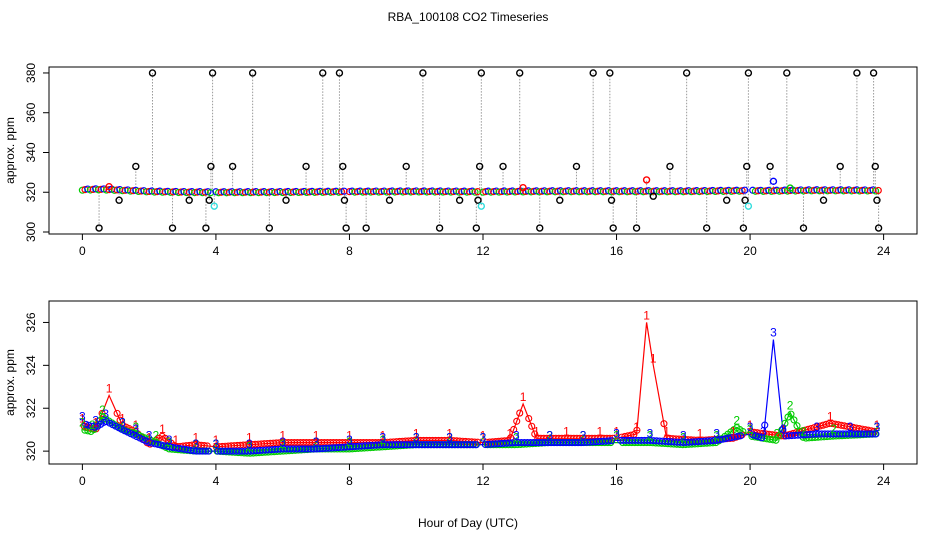 The image size is (936, 540). I want to click on x-tick-label: 12, so click(483, 251).